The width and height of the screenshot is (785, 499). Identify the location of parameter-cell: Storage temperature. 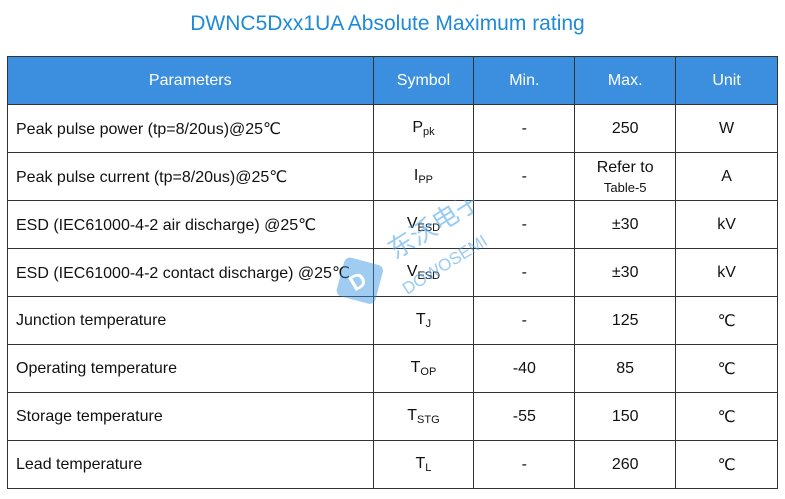
(190, 416).